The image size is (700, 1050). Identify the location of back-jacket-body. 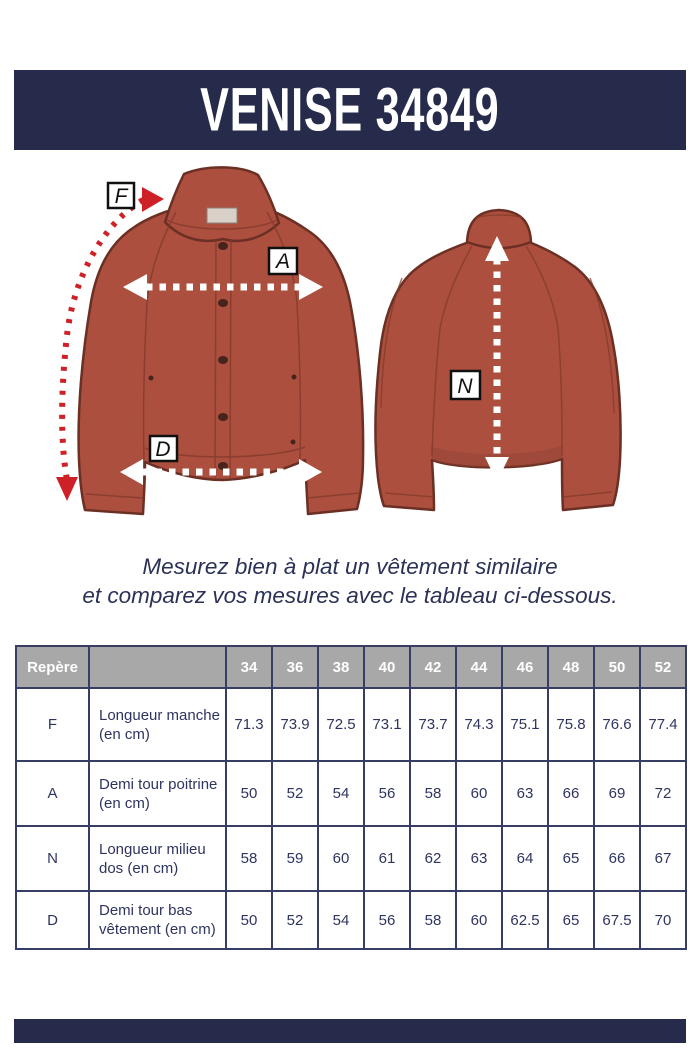
(498, 376).